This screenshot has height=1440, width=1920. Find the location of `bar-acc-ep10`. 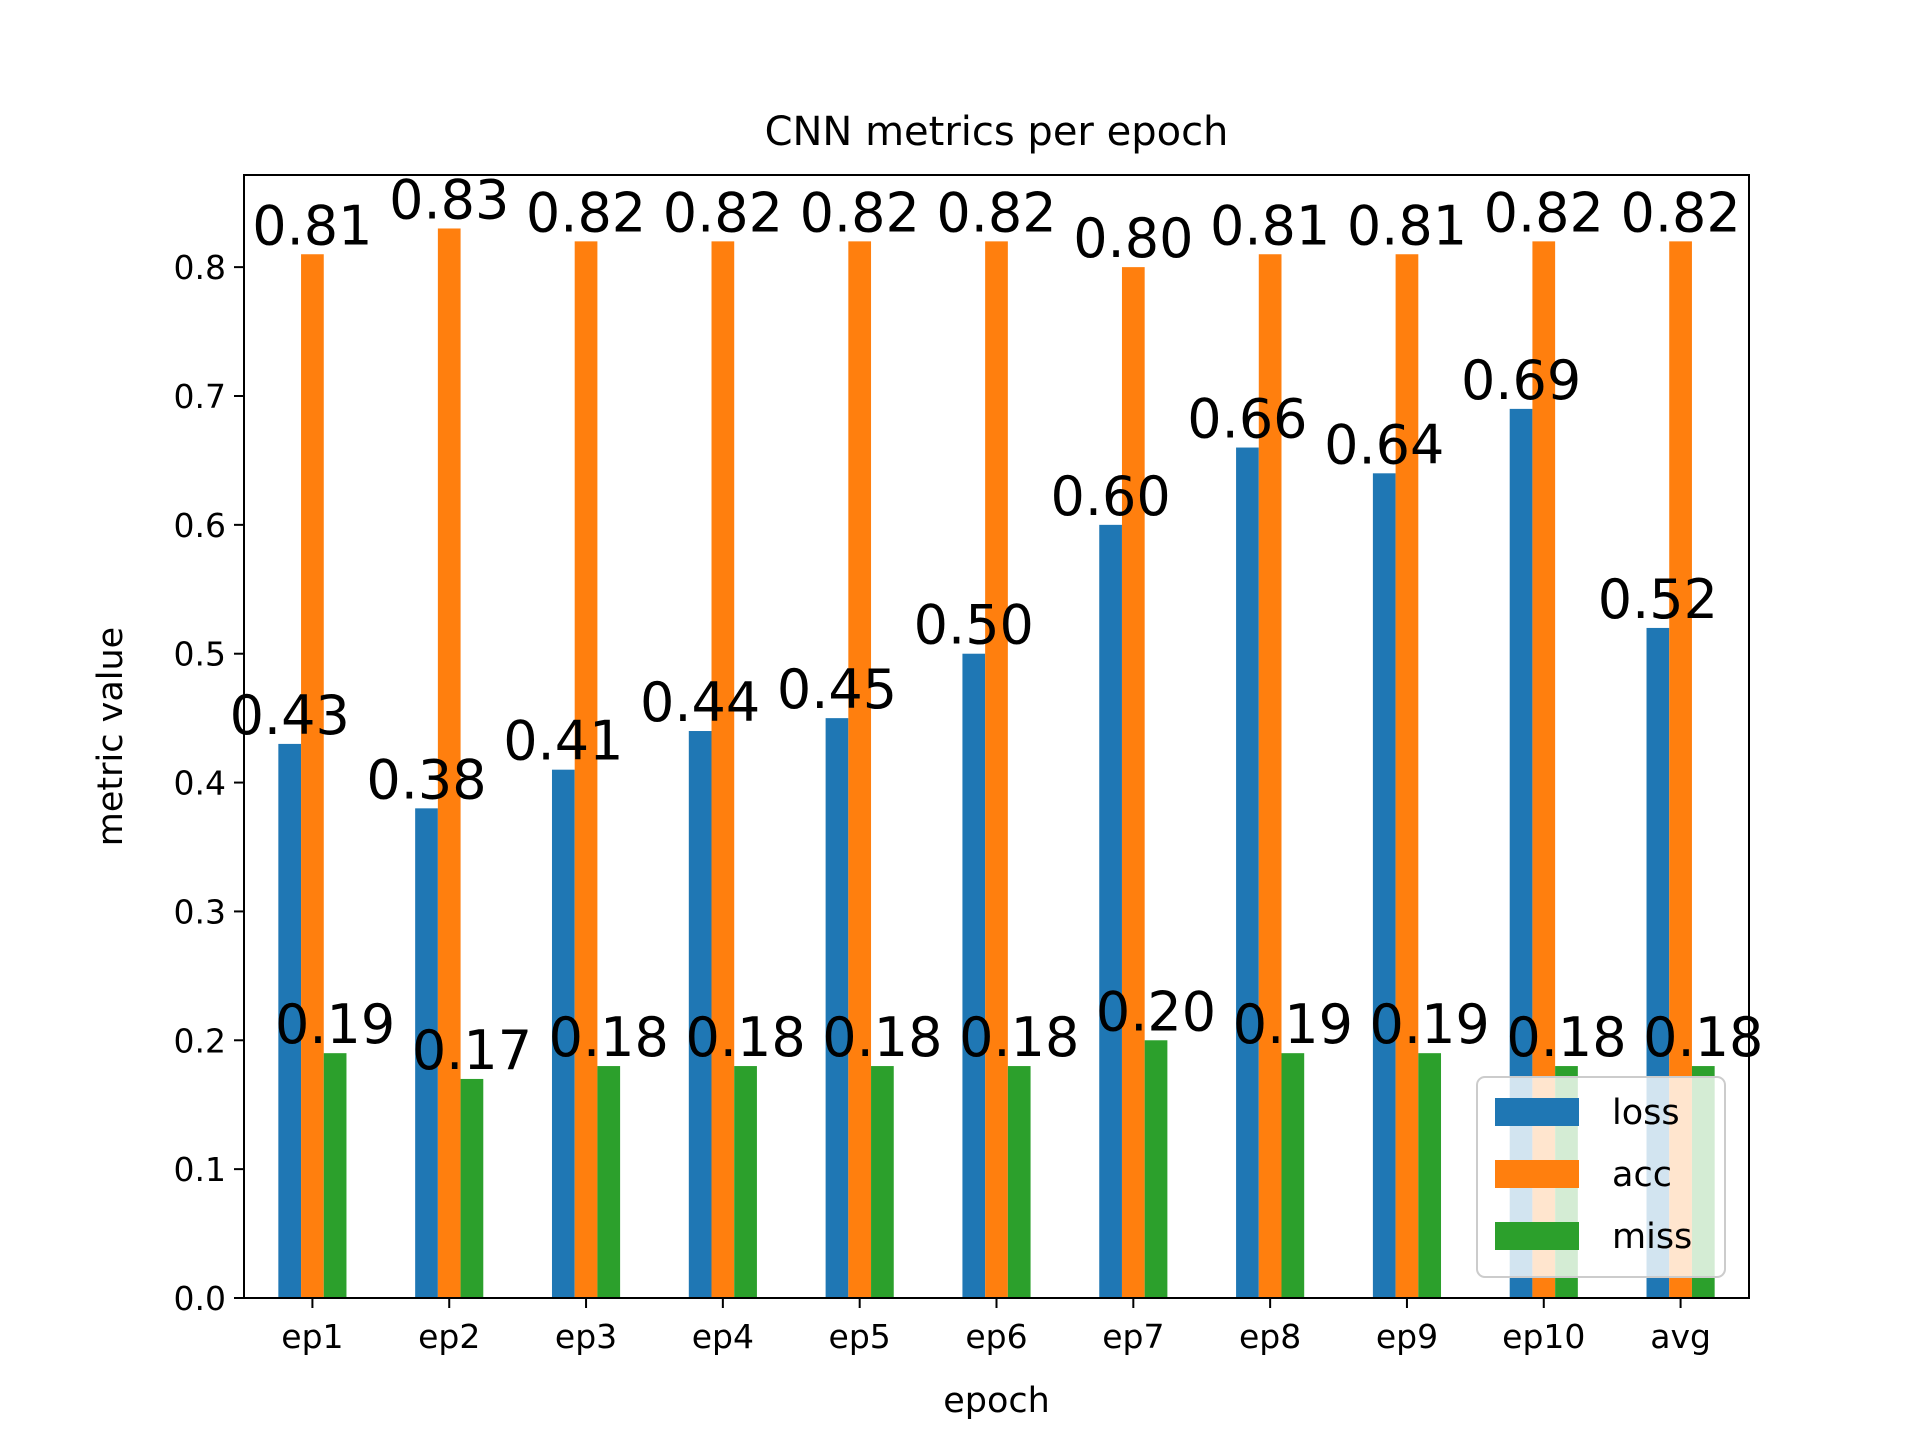

bar-acc-ep10 is located at coordinates (1544, 770).